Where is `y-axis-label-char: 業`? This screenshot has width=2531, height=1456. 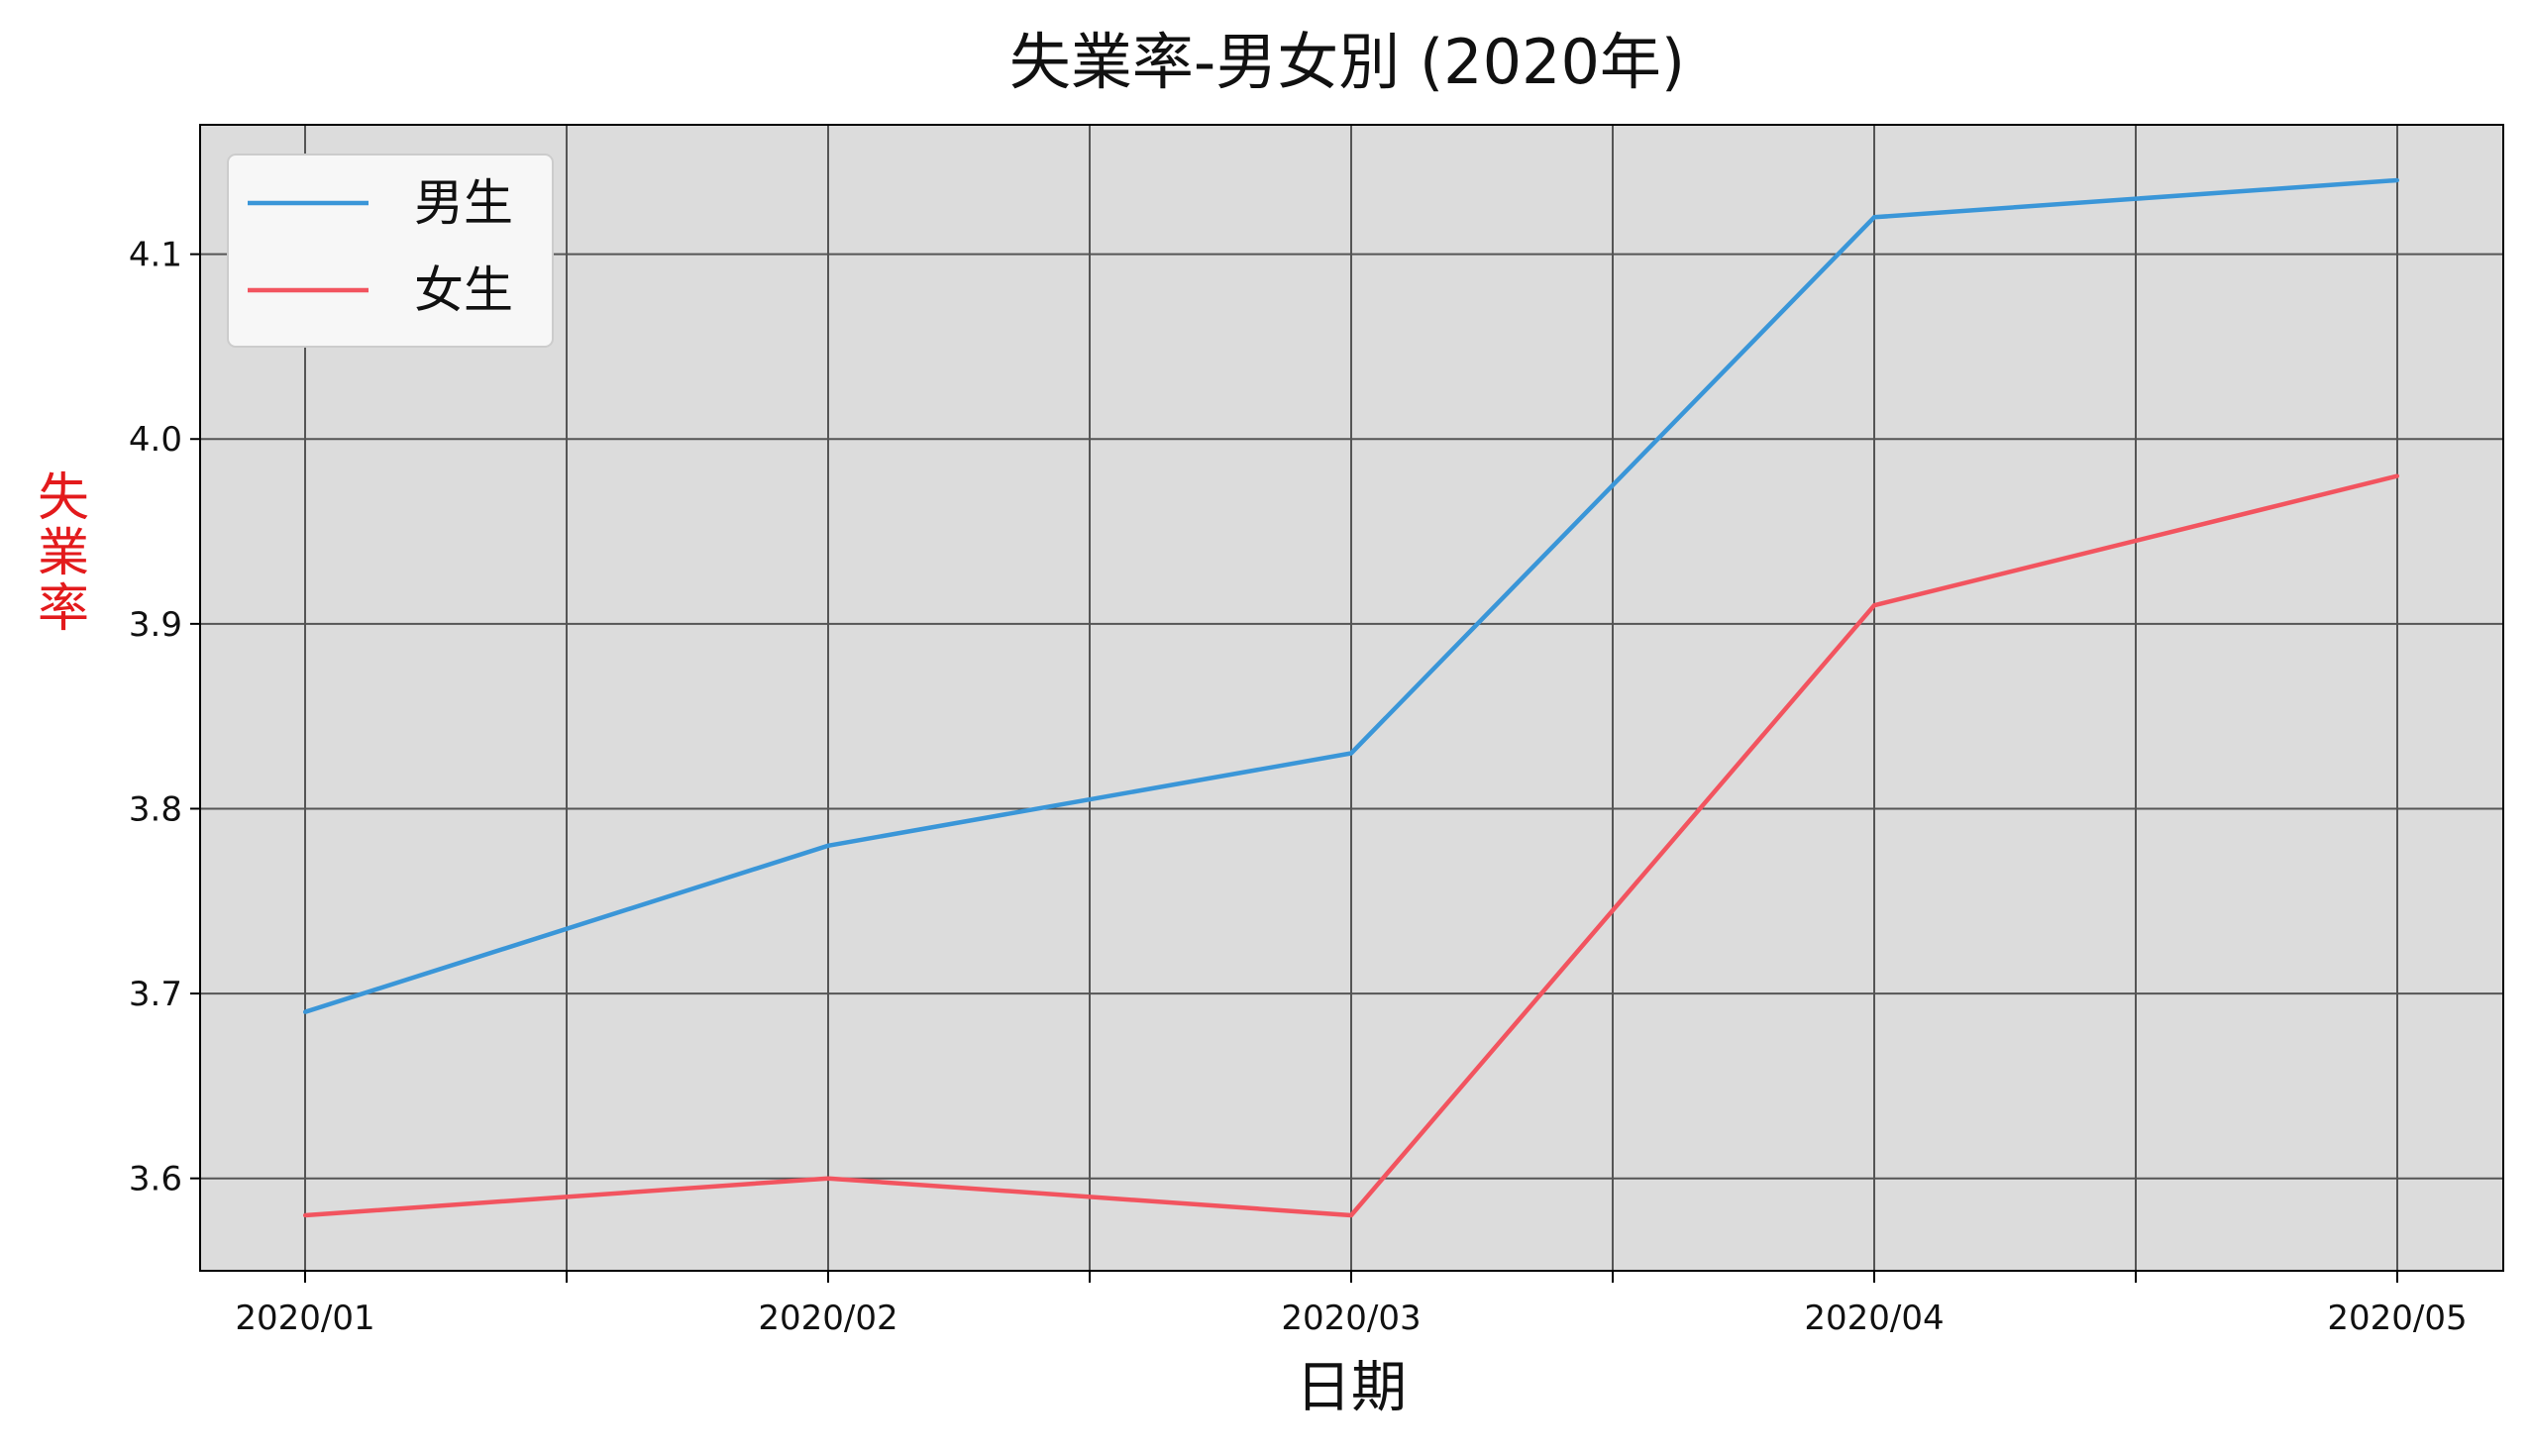 y-axis-label-char: 業 is located at coordinates (63, 553).